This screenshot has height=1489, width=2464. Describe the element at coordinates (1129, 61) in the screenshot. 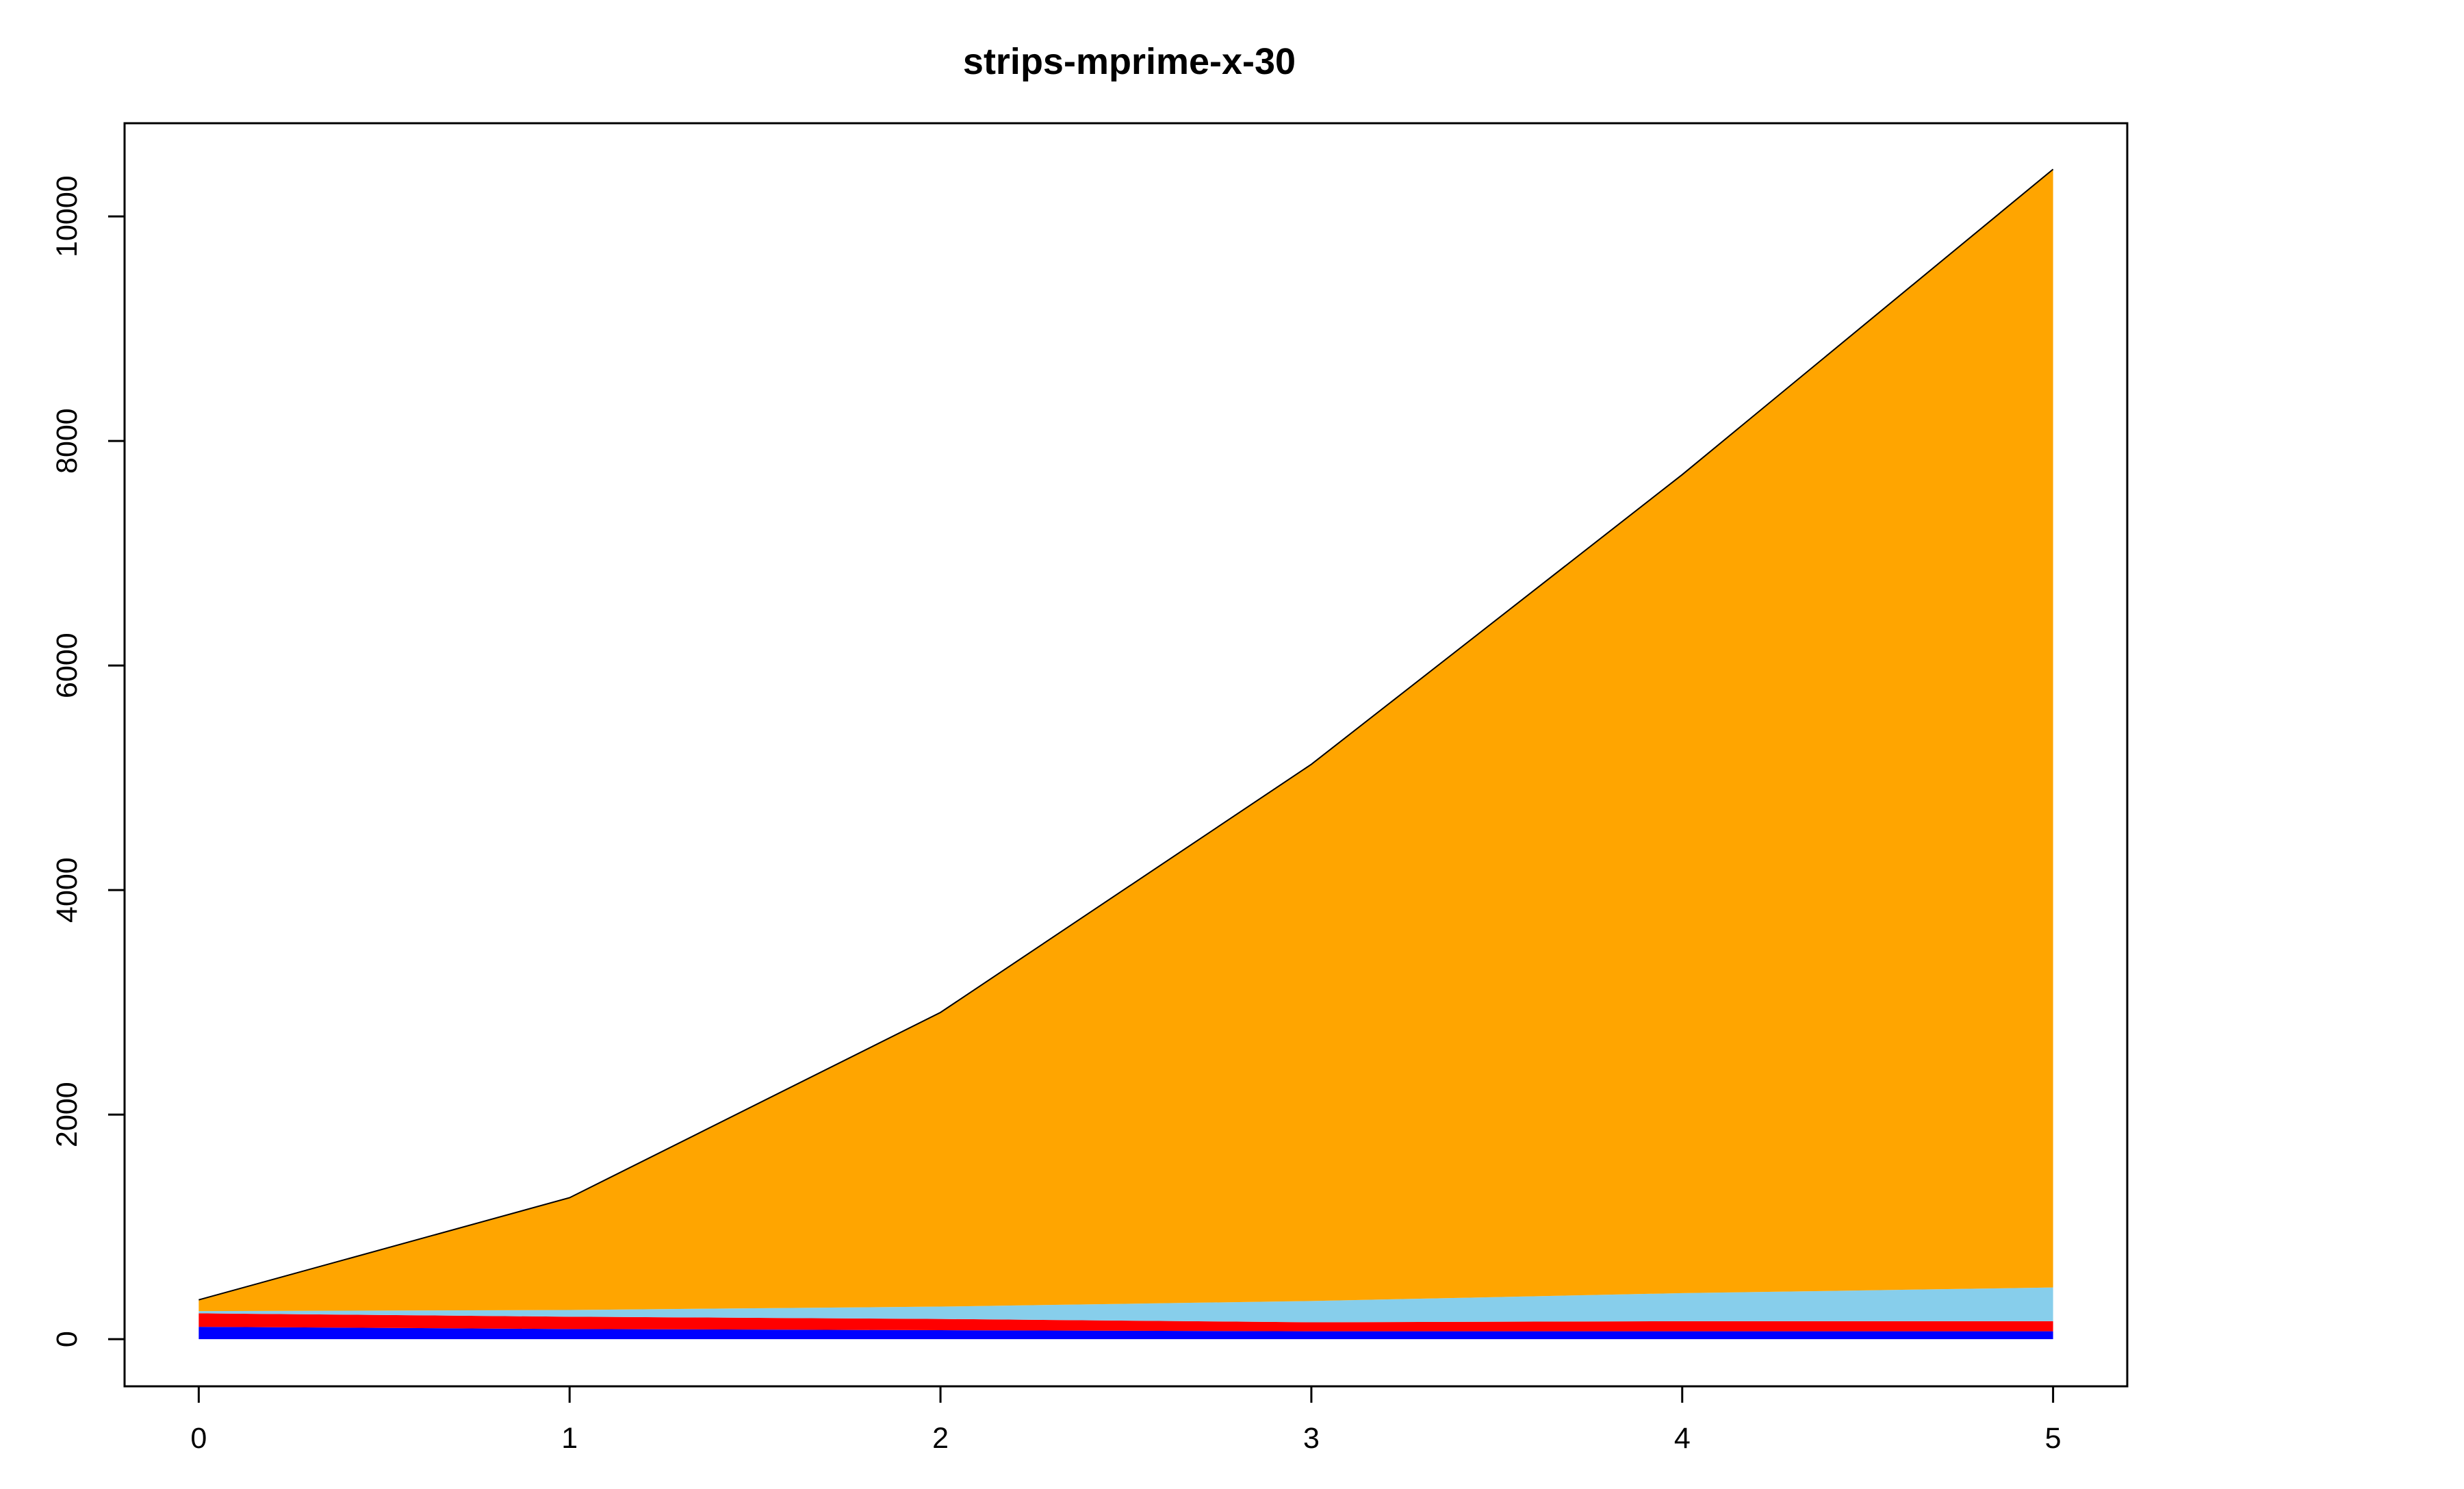

I see `chart-title: strips-mprime-x-30` at that location.